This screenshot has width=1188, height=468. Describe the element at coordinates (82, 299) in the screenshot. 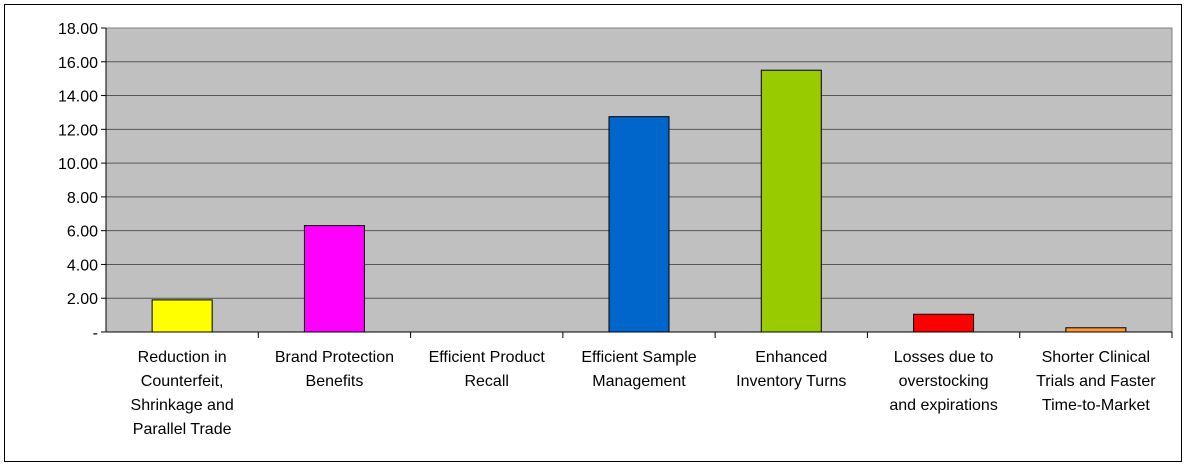

I see `y-tick-label: 2.00` at that location.